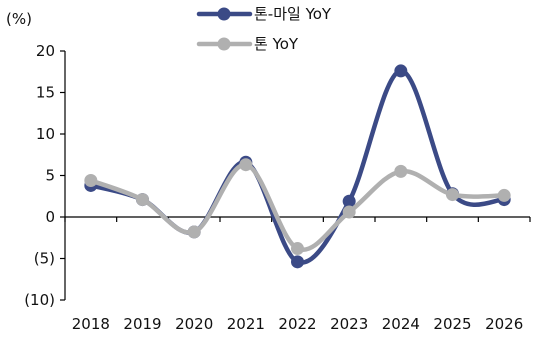  Describe the element at coordinates (401, 324) in the screenshot. I see `x-tick-label: 2024` at that location.